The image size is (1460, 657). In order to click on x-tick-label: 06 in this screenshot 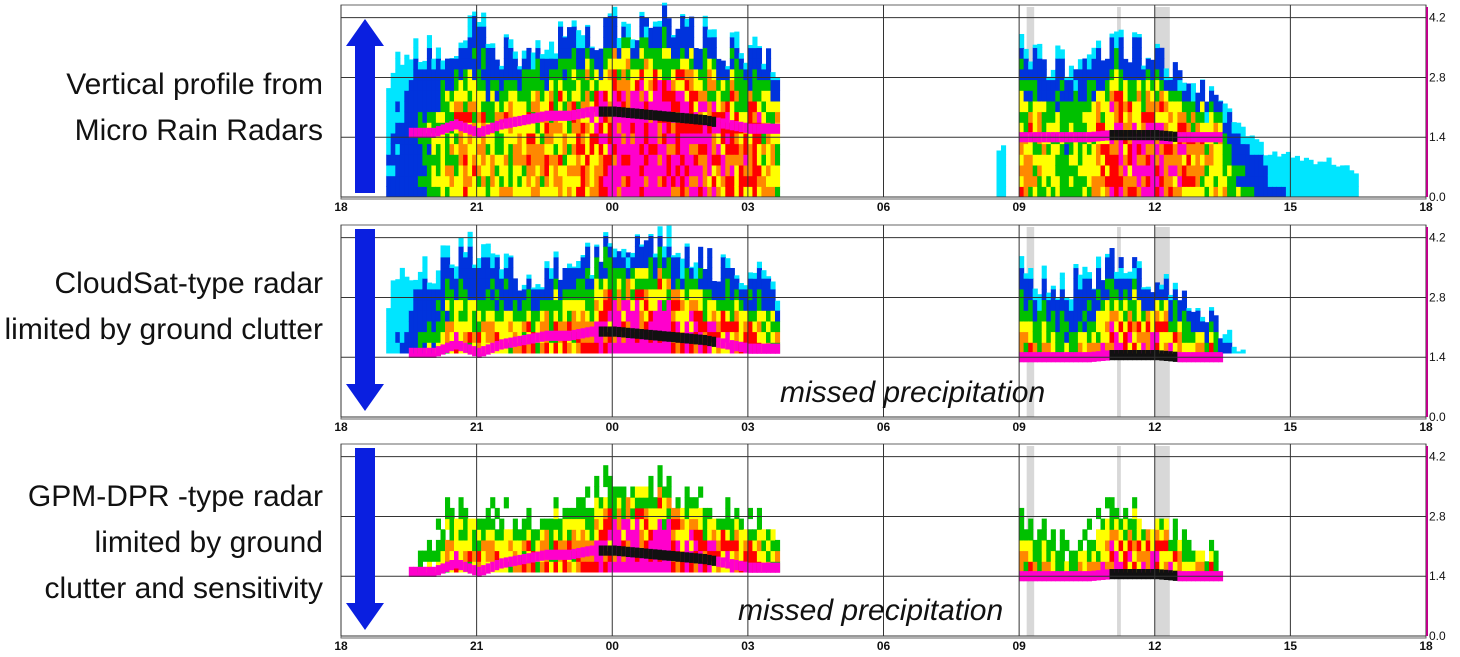, I will do `click(884, 646)`.